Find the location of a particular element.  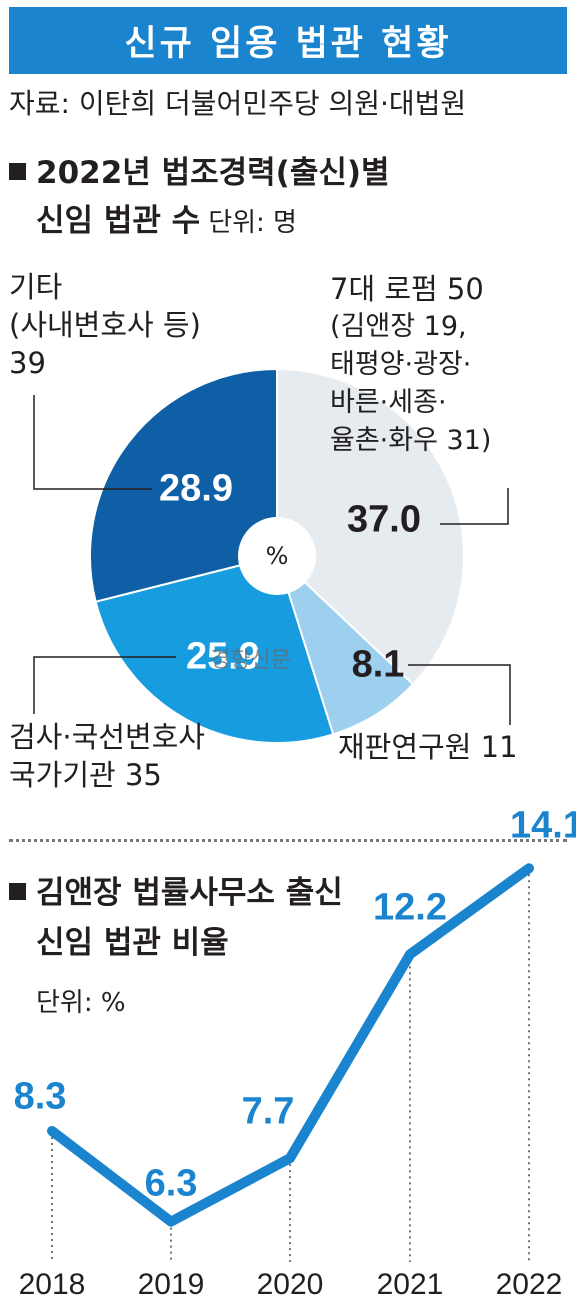

data-point-2020 is located at coordinates (290, 1158).